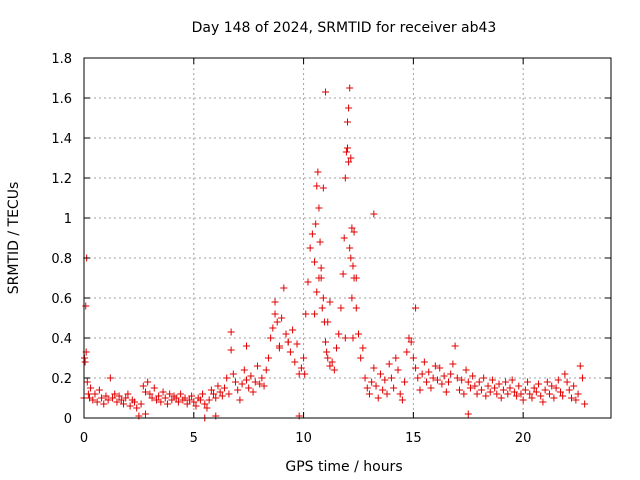  What do you see at coordinates (84, 438) in the screenshot?
I see `x-tick-label: 0` at bounding box center [84, 438].